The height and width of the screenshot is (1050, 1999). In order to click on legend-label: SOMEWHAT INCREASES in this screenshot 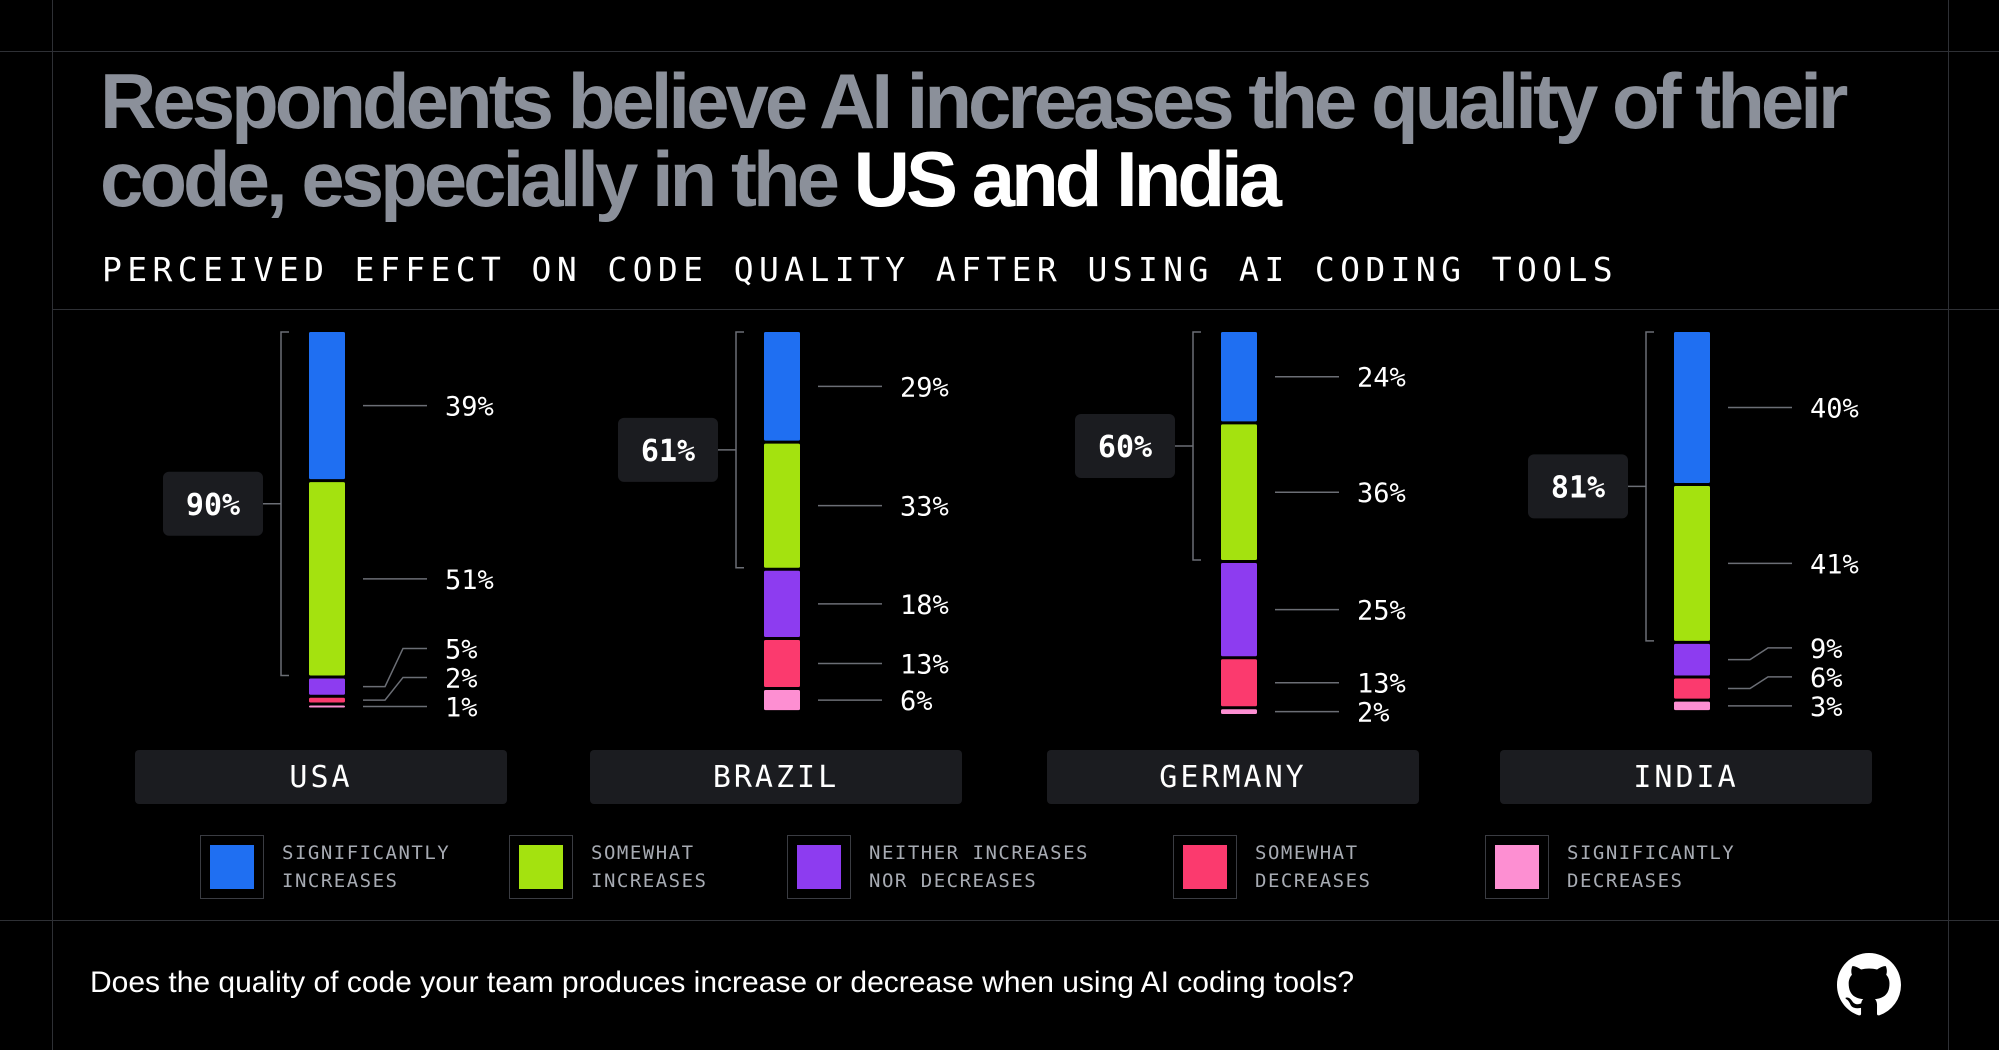, I will do `click(721, 867)`.